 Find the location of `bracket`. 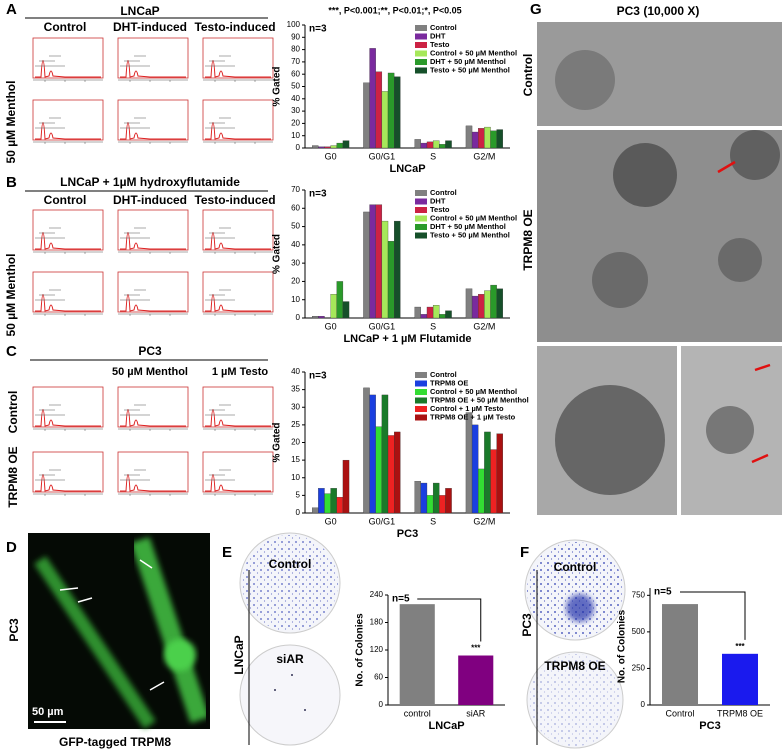

bracket is located at coordinates (713, 615).